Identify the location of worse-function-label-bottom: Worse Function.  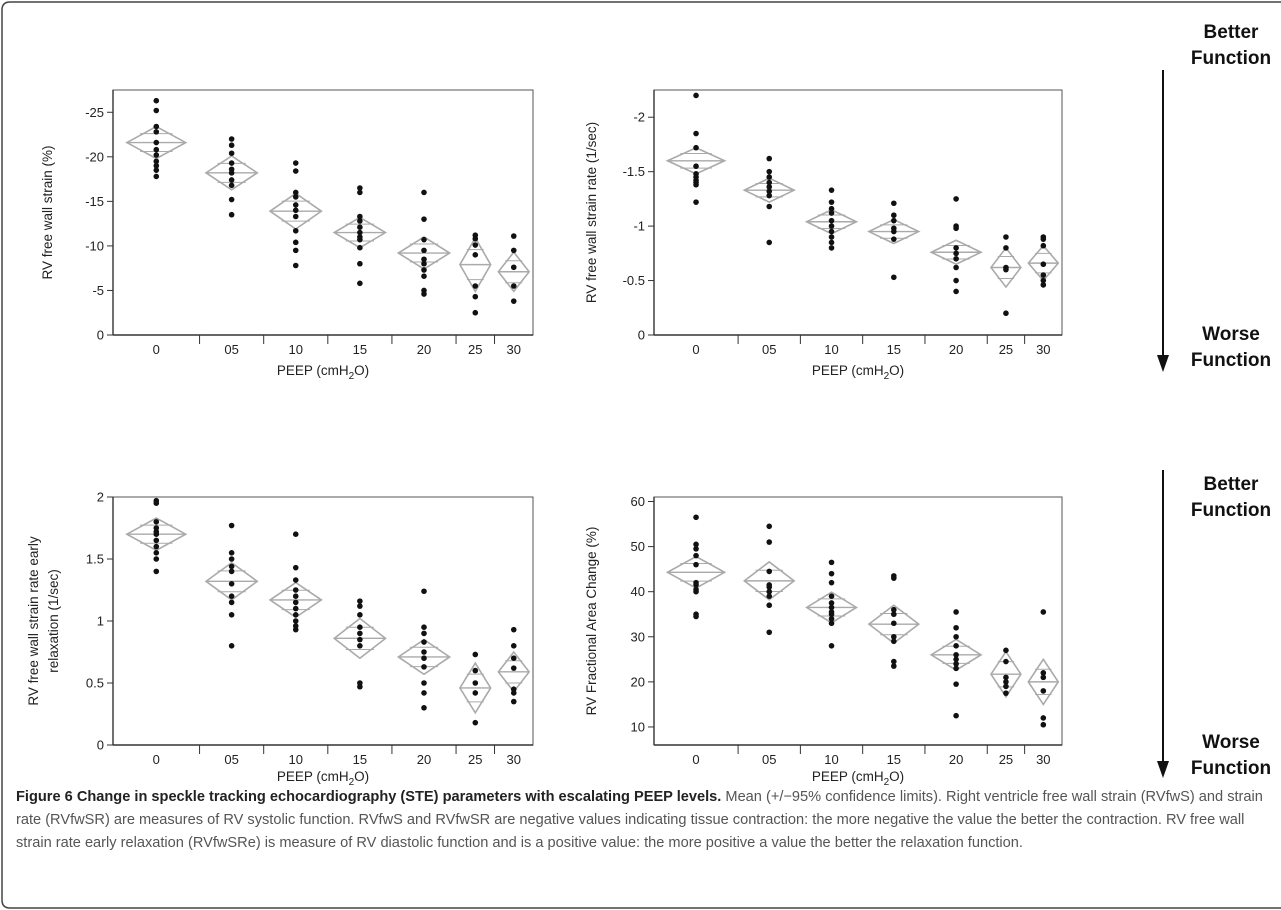
(1231, 755).